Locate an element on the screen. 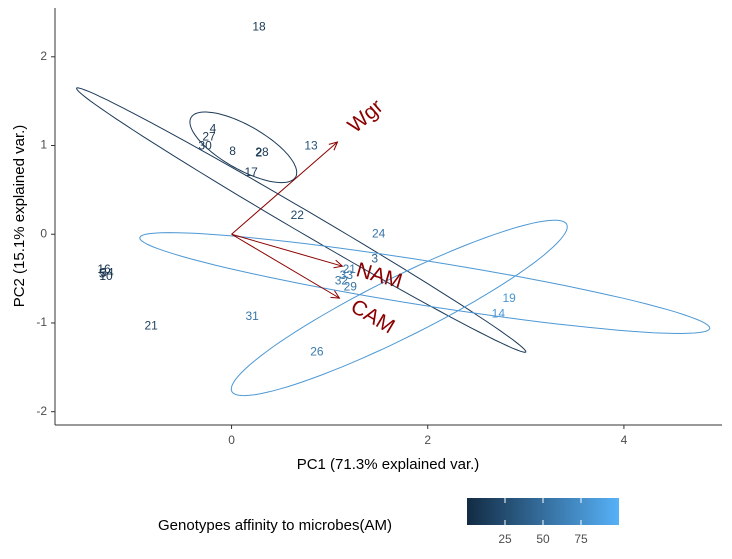 The height and width of the screenshot is (559, 732). point-label: 19 is located at coordinates (509, 298).